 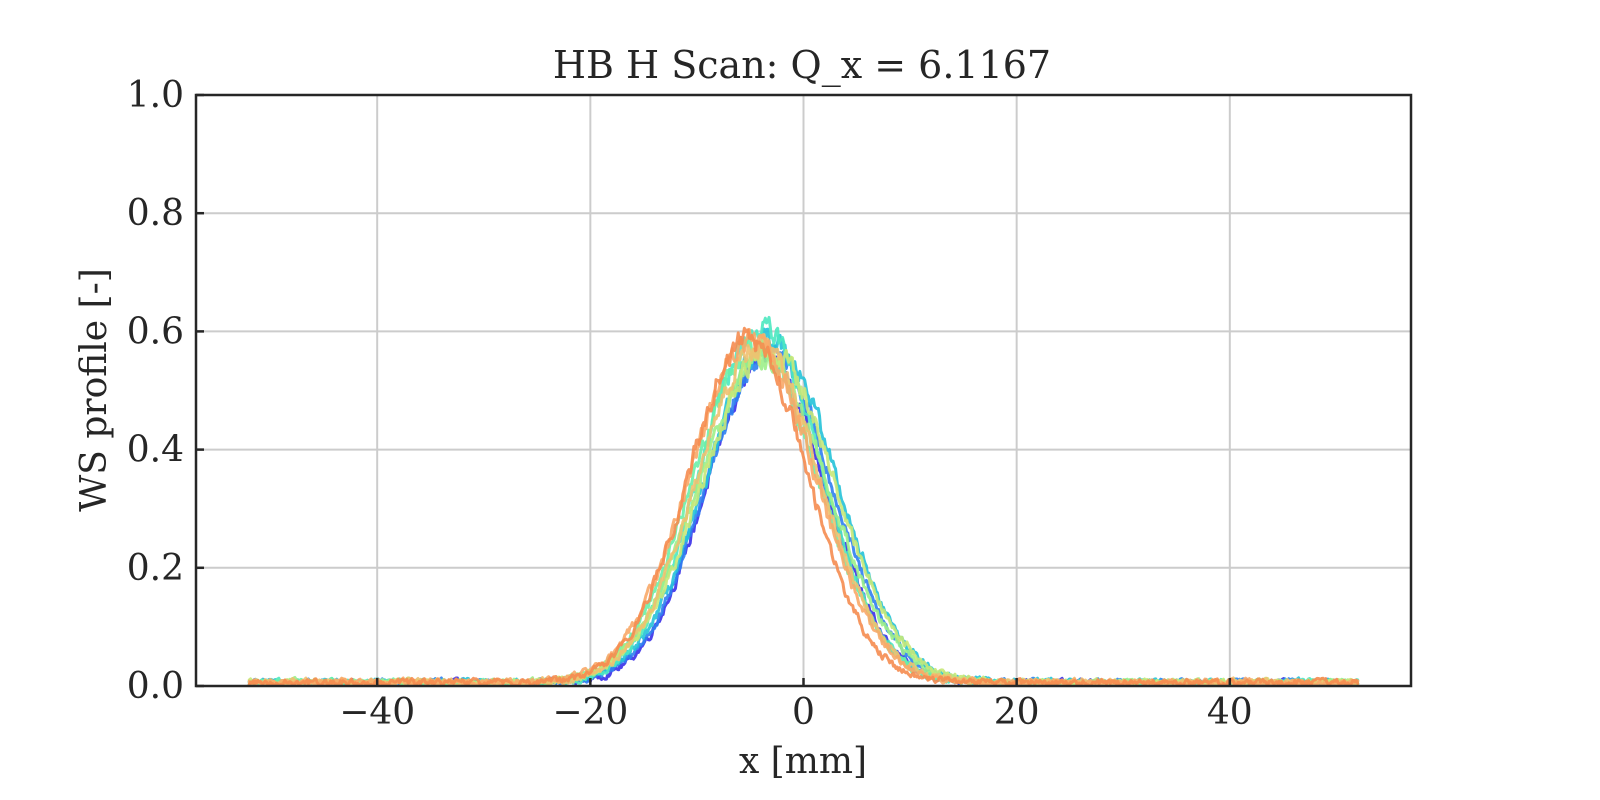 I want to click on y-tick-label: 1.0, so click(x=155, y=95).